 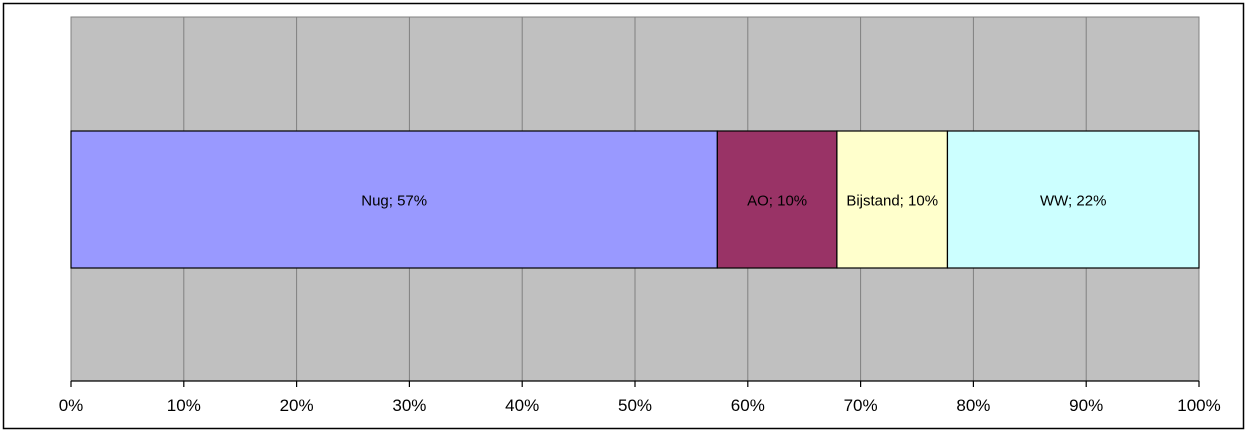 I want to click on x-tick-label: 10%, so click(x=184, y=405).